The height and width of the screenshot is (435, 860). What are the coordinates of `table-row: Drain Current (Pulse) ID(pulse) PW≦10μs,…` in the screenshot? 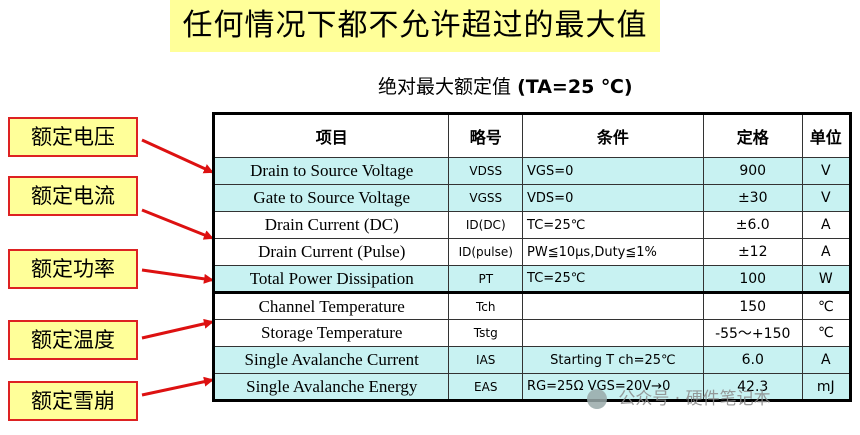 It's located at (532, 252).